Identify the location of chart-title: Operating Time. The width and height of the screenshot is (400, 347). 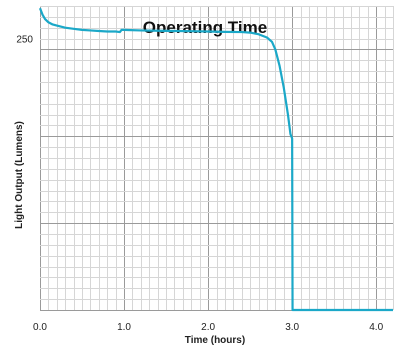
(205, 27).